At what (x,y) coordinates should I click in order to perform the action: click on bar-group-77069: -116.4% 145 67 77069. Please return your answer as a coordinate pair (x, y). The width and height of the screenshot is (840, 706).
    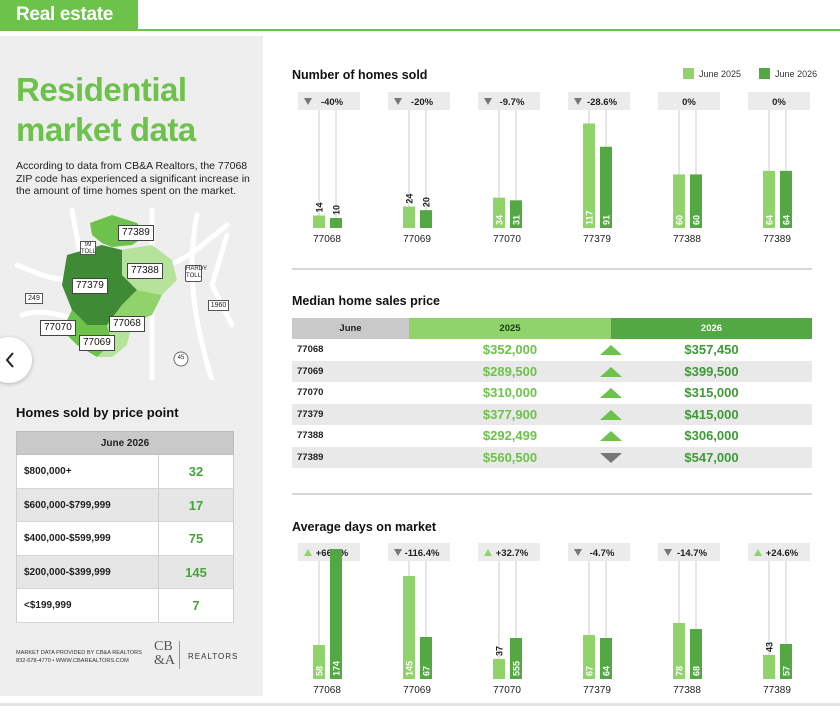
    Looking at the image, I should click on (419, 619).